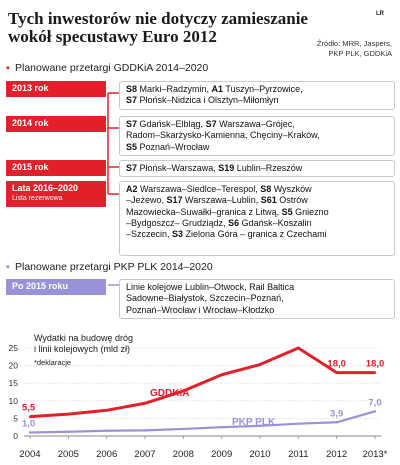 The image size is (400, 465). What do you see at coordinates (30, 167) in the screenshot?
I see `label-2015-text: 2015 rok` at bounding box center [30, 167].